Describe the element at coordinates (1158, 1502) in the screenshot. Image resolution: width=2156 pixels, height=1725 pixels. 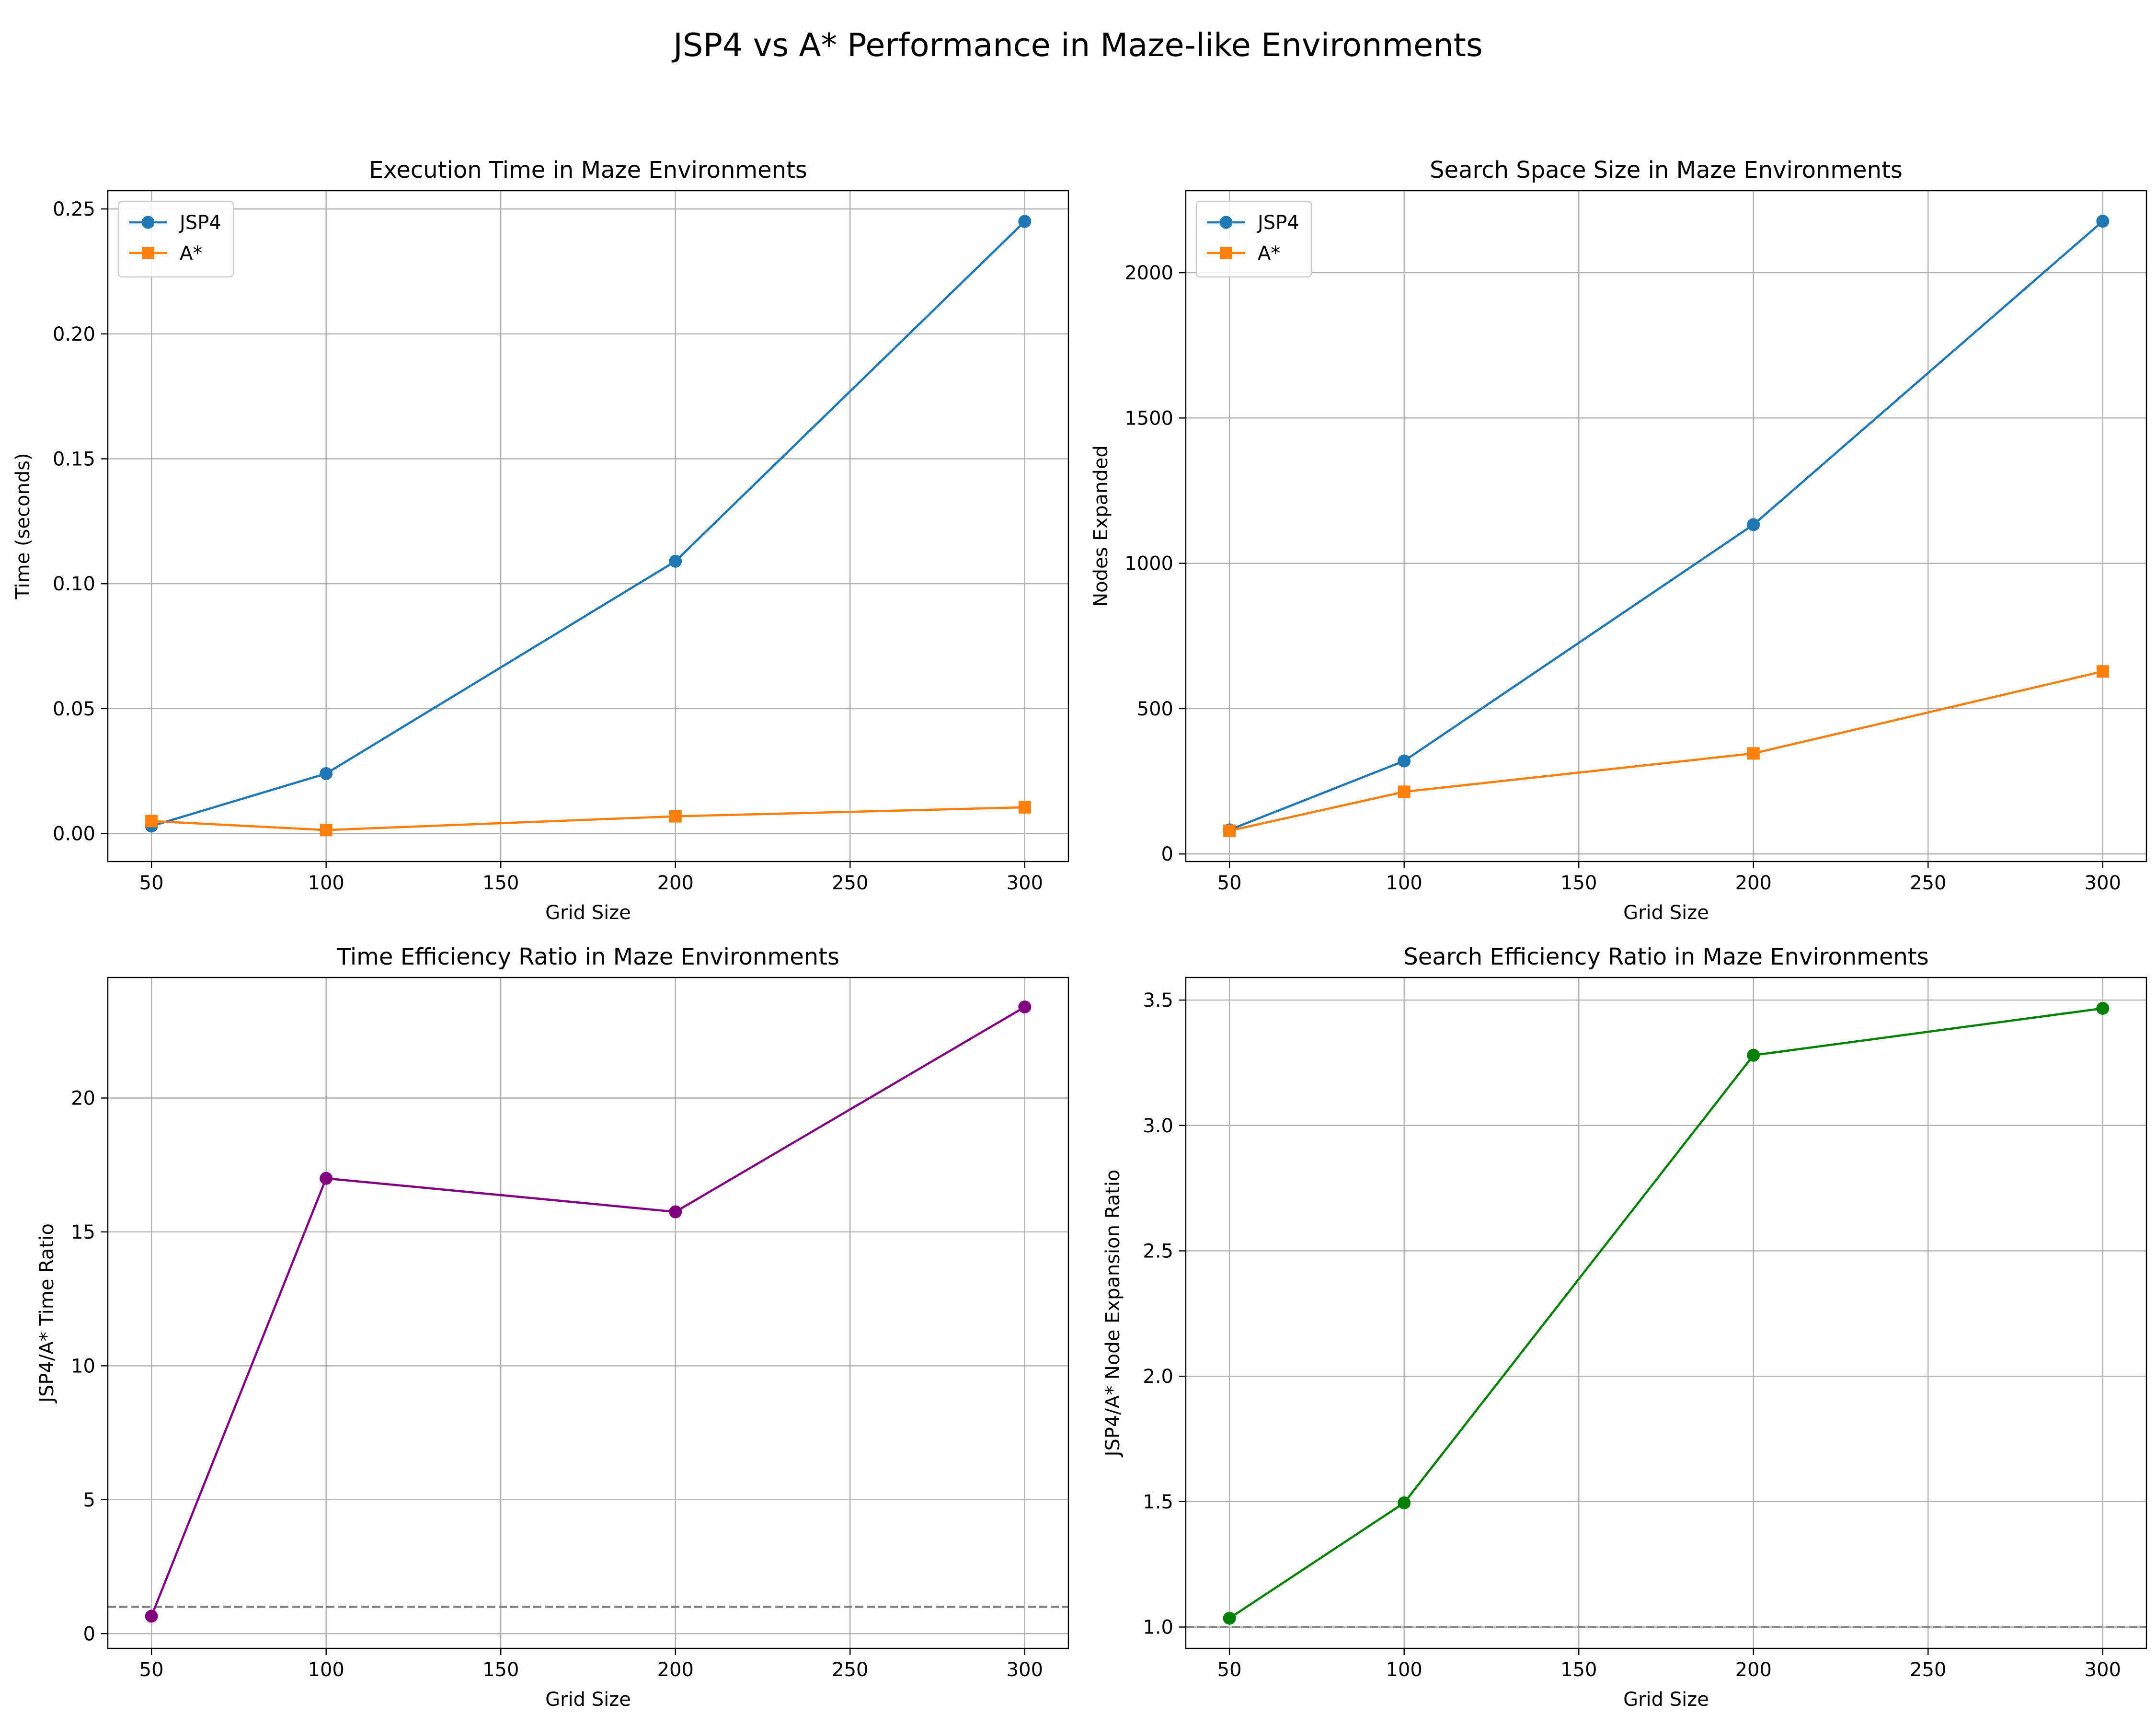
I see `y-tick-label: 1.5` at that location.